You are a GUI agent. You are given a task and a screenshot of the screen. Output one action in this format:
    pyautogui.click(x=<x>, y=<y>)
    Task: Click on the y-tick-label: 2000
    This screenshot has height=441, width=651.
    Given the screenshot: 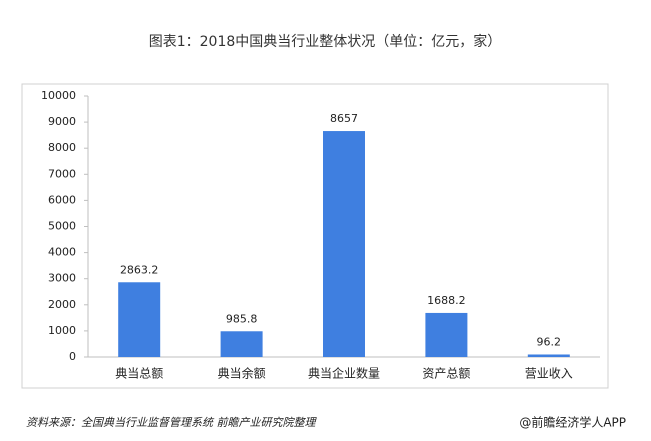 What is the action you would take?
    pyautogui.click(x=62, y=304)
    